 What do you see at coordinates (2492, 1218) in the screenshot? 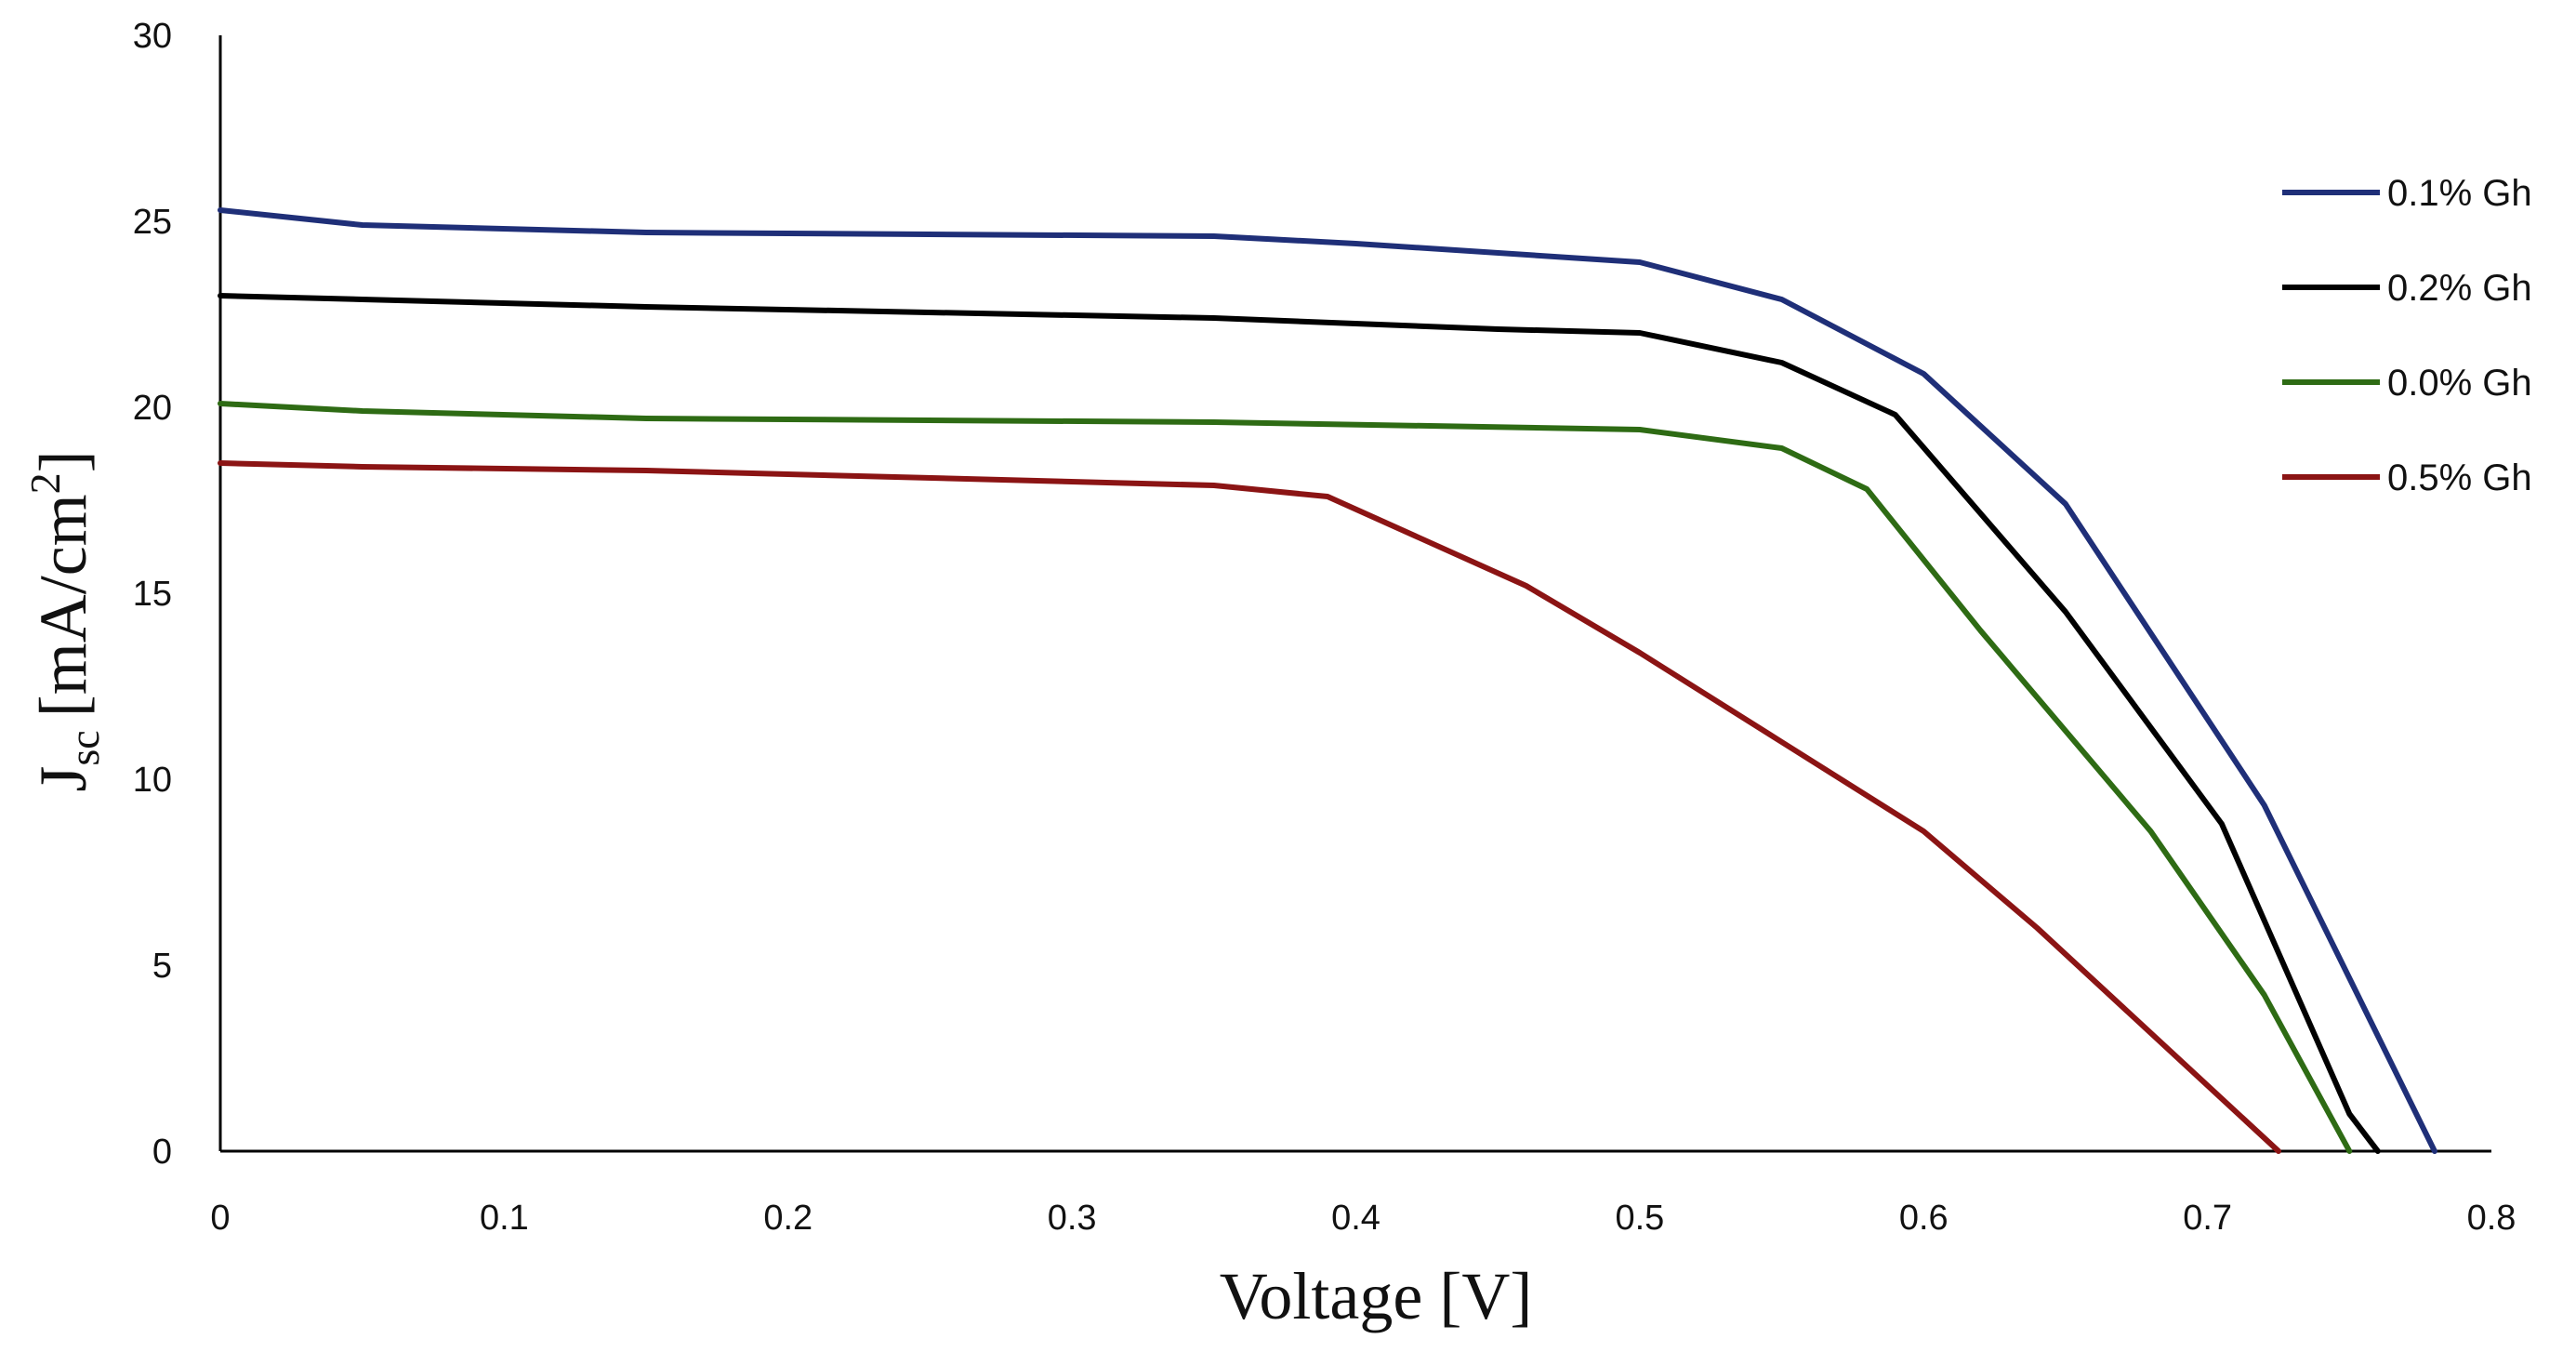
I see `x-tick-label: 0.8` at bounding box center [2492, 1218].